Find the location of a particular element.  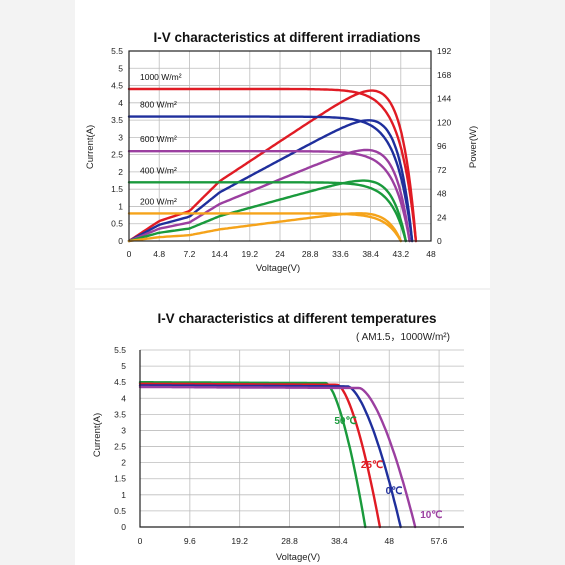

irradiation-power-tick-label: 192 is located at coordinates (444, 51).